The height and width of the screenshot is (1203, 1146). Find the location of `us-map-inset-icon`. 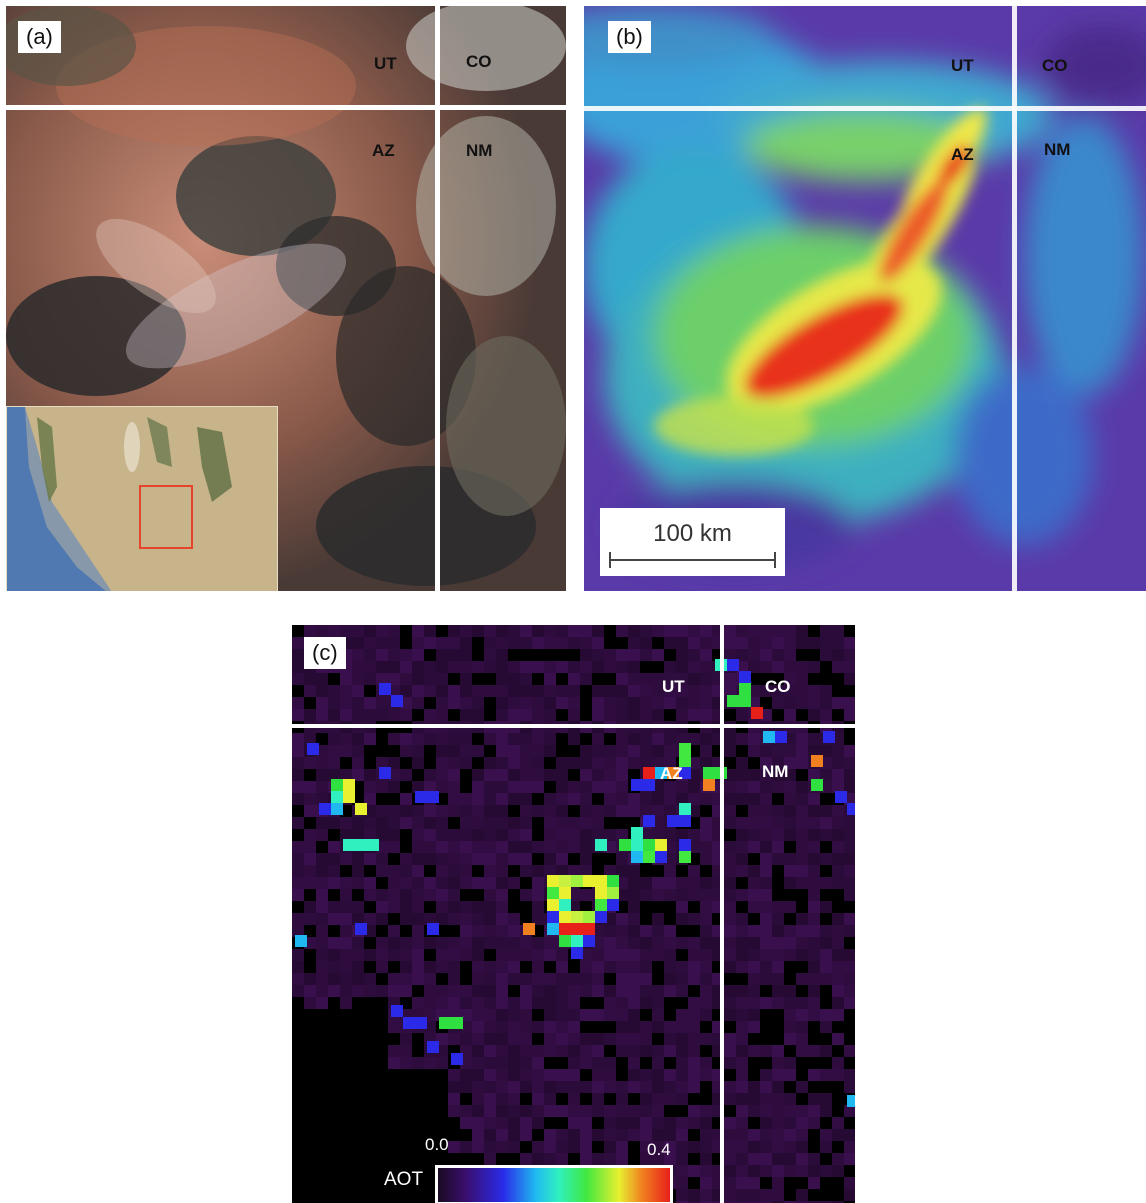

us-map-inset-icon is located at coordinates (142, 499).